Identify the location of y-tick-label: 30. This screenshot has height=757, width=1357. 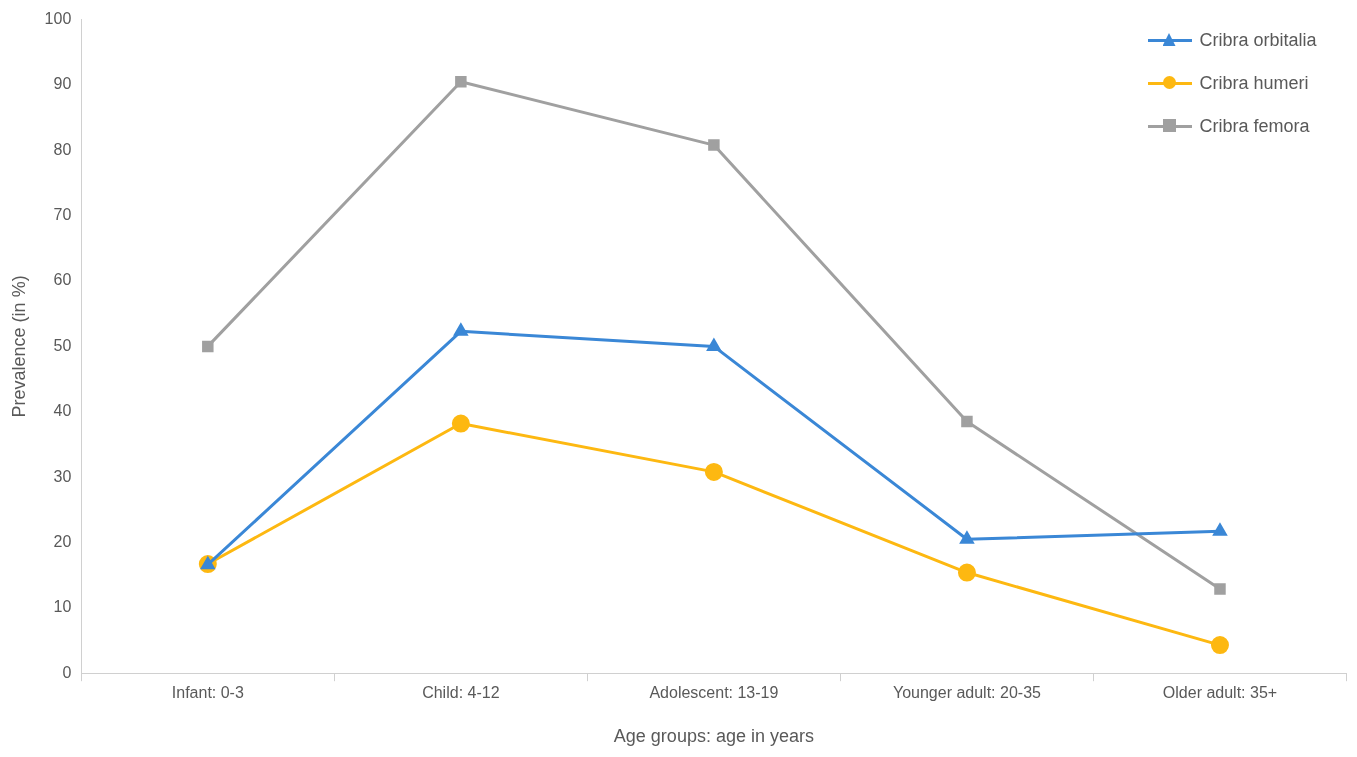
(62, 476).